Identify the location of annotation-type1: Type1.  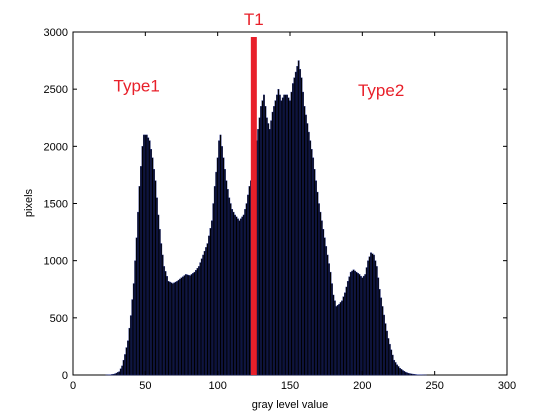
(137, 85).